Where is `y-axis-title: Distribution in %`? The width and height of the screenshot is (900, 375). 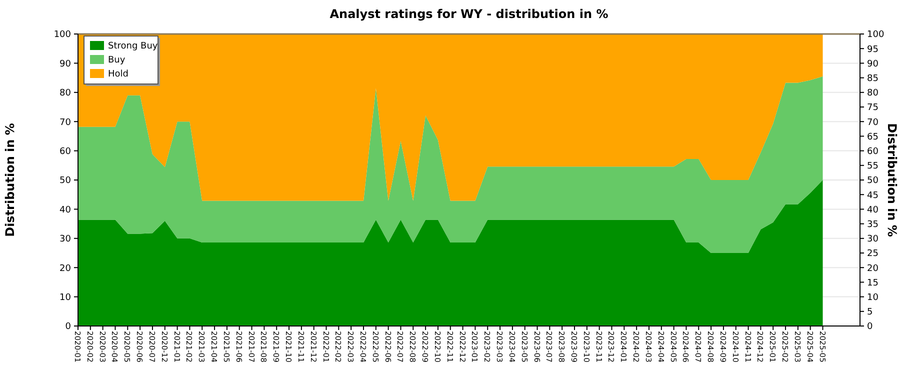 y-axis-title: Distribution in % is located at coordinates (10, 180).